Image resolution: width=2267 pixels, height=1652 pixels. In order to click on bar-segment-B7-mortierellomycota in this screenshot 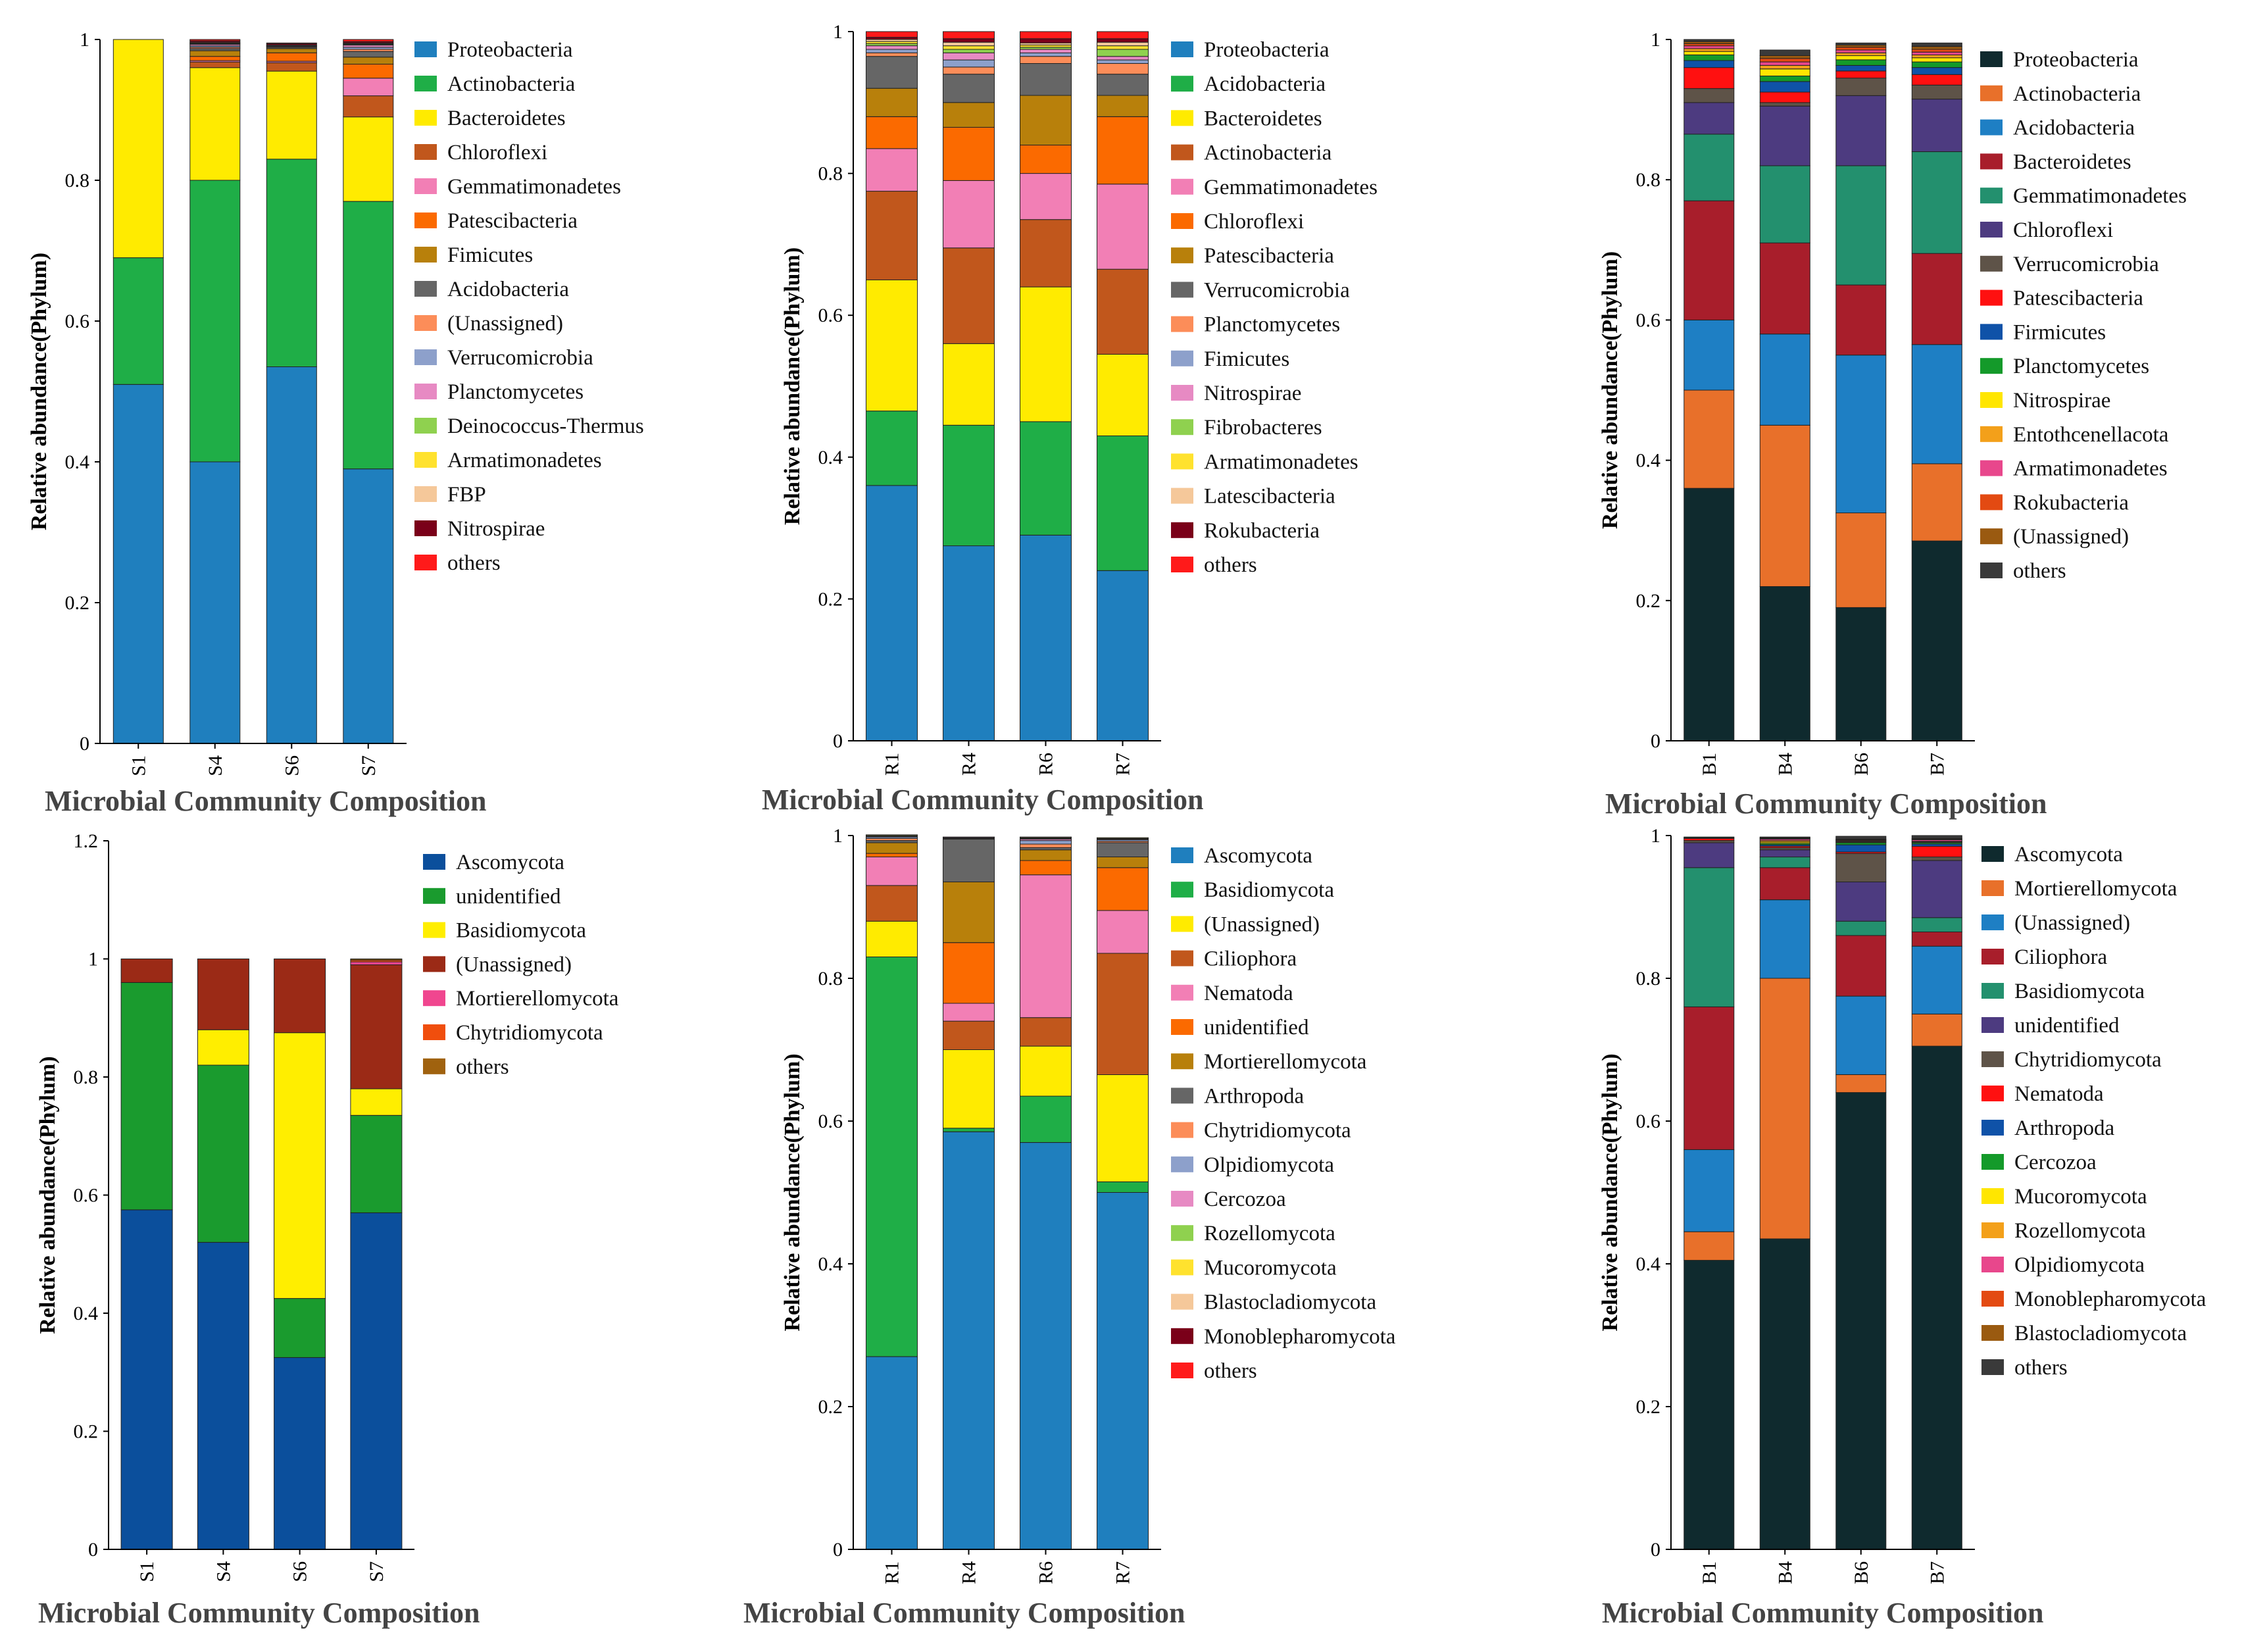, I will do `click(1937, 1030)`.